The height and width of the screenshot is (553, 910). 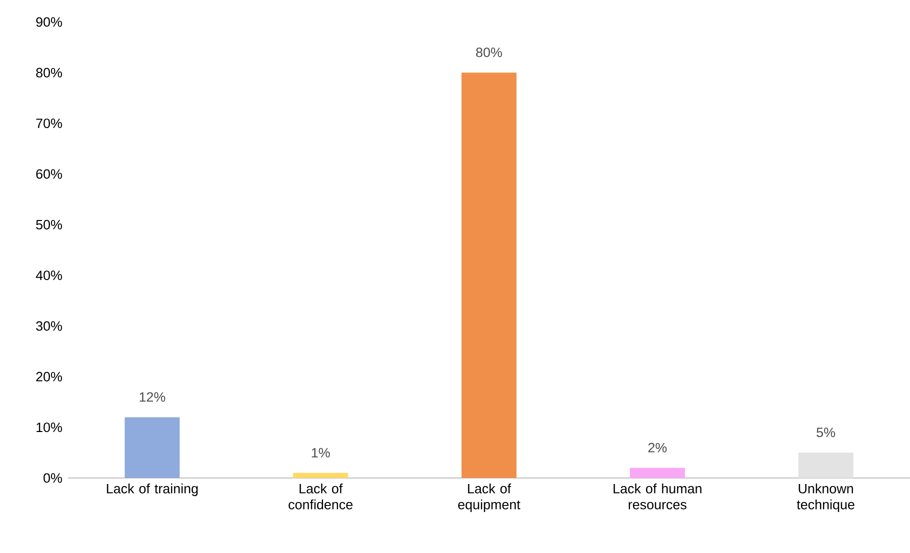 What do you see at coordinates (489, 53) in the screenshot?
I see `data-label: 80%` at bounding box center [489, 53].